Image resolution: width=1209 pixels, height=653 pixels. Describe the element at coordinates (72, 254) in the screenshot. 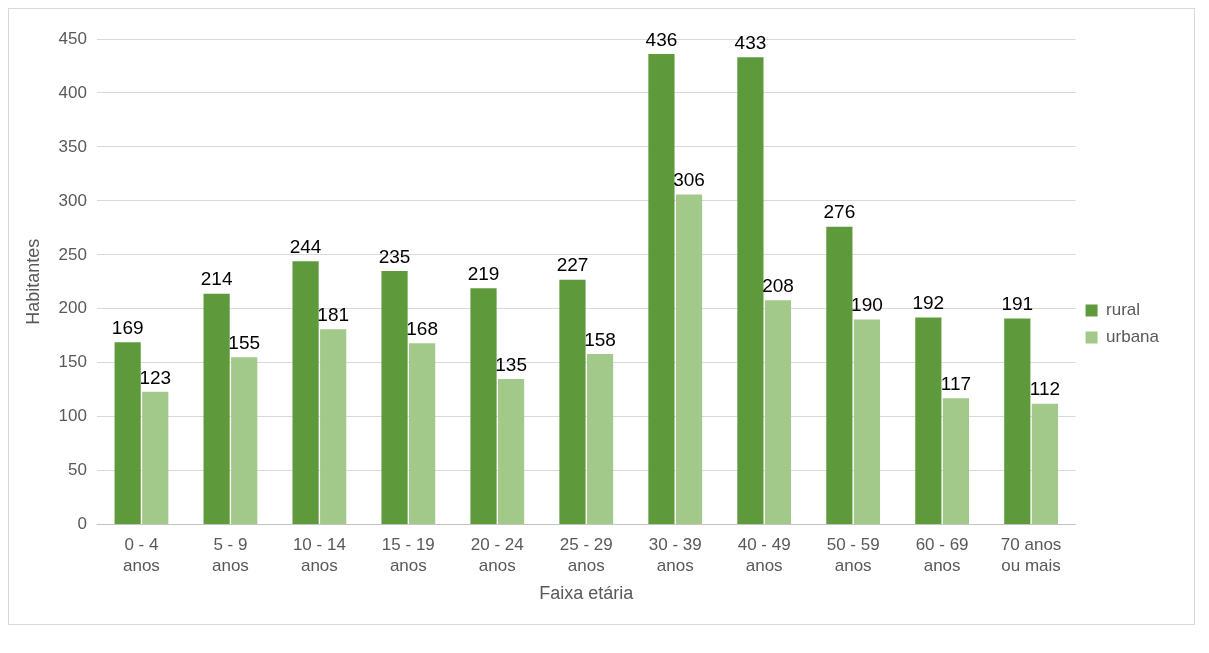

I see `y-tick-label: 250` at that location.